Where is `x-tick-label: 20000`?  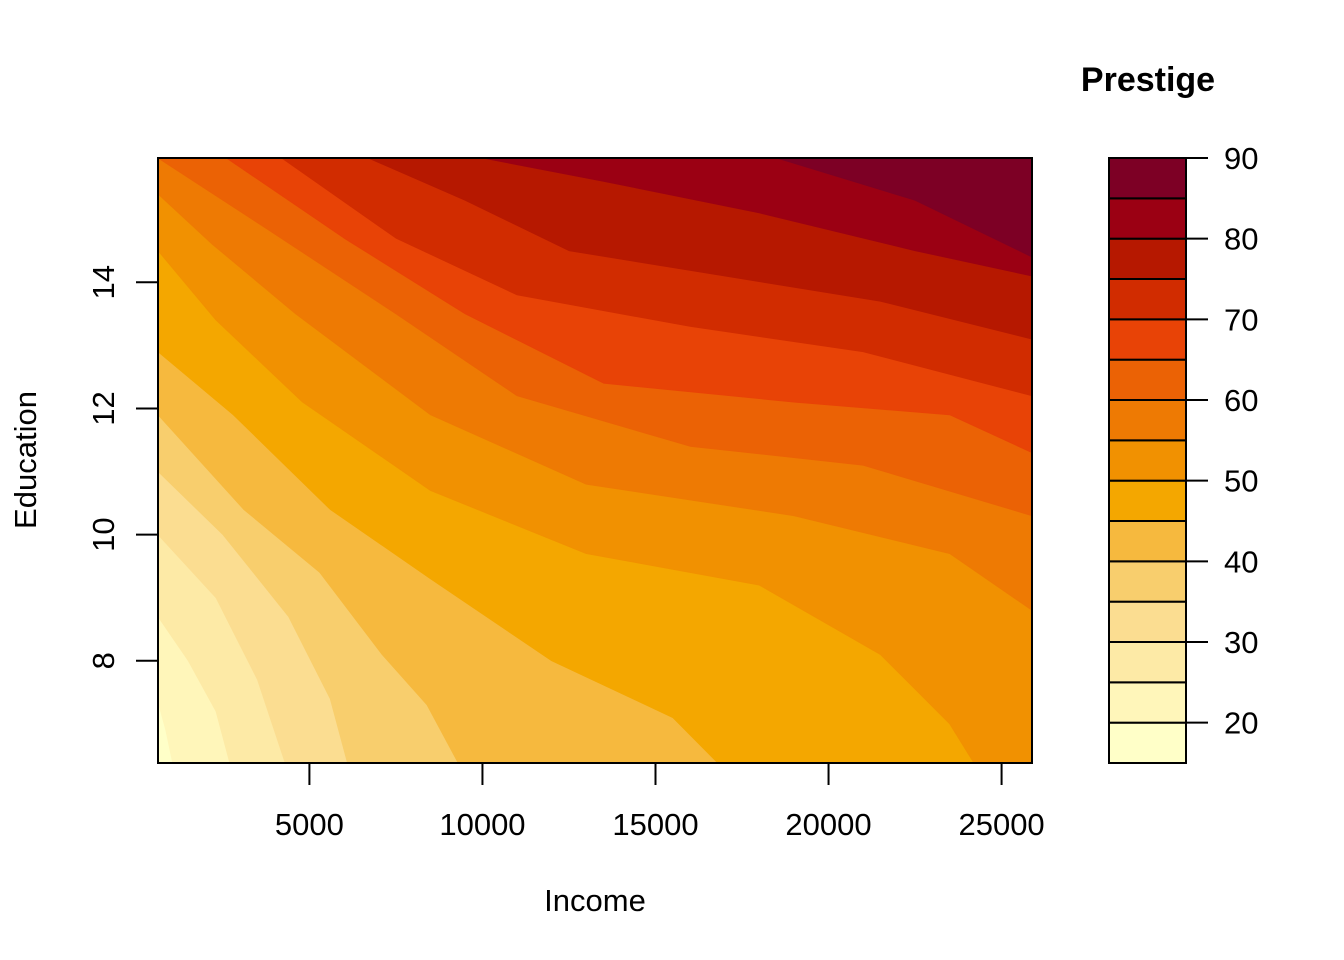 x-tick-label: 20000 is located at coordinates (828, 824).